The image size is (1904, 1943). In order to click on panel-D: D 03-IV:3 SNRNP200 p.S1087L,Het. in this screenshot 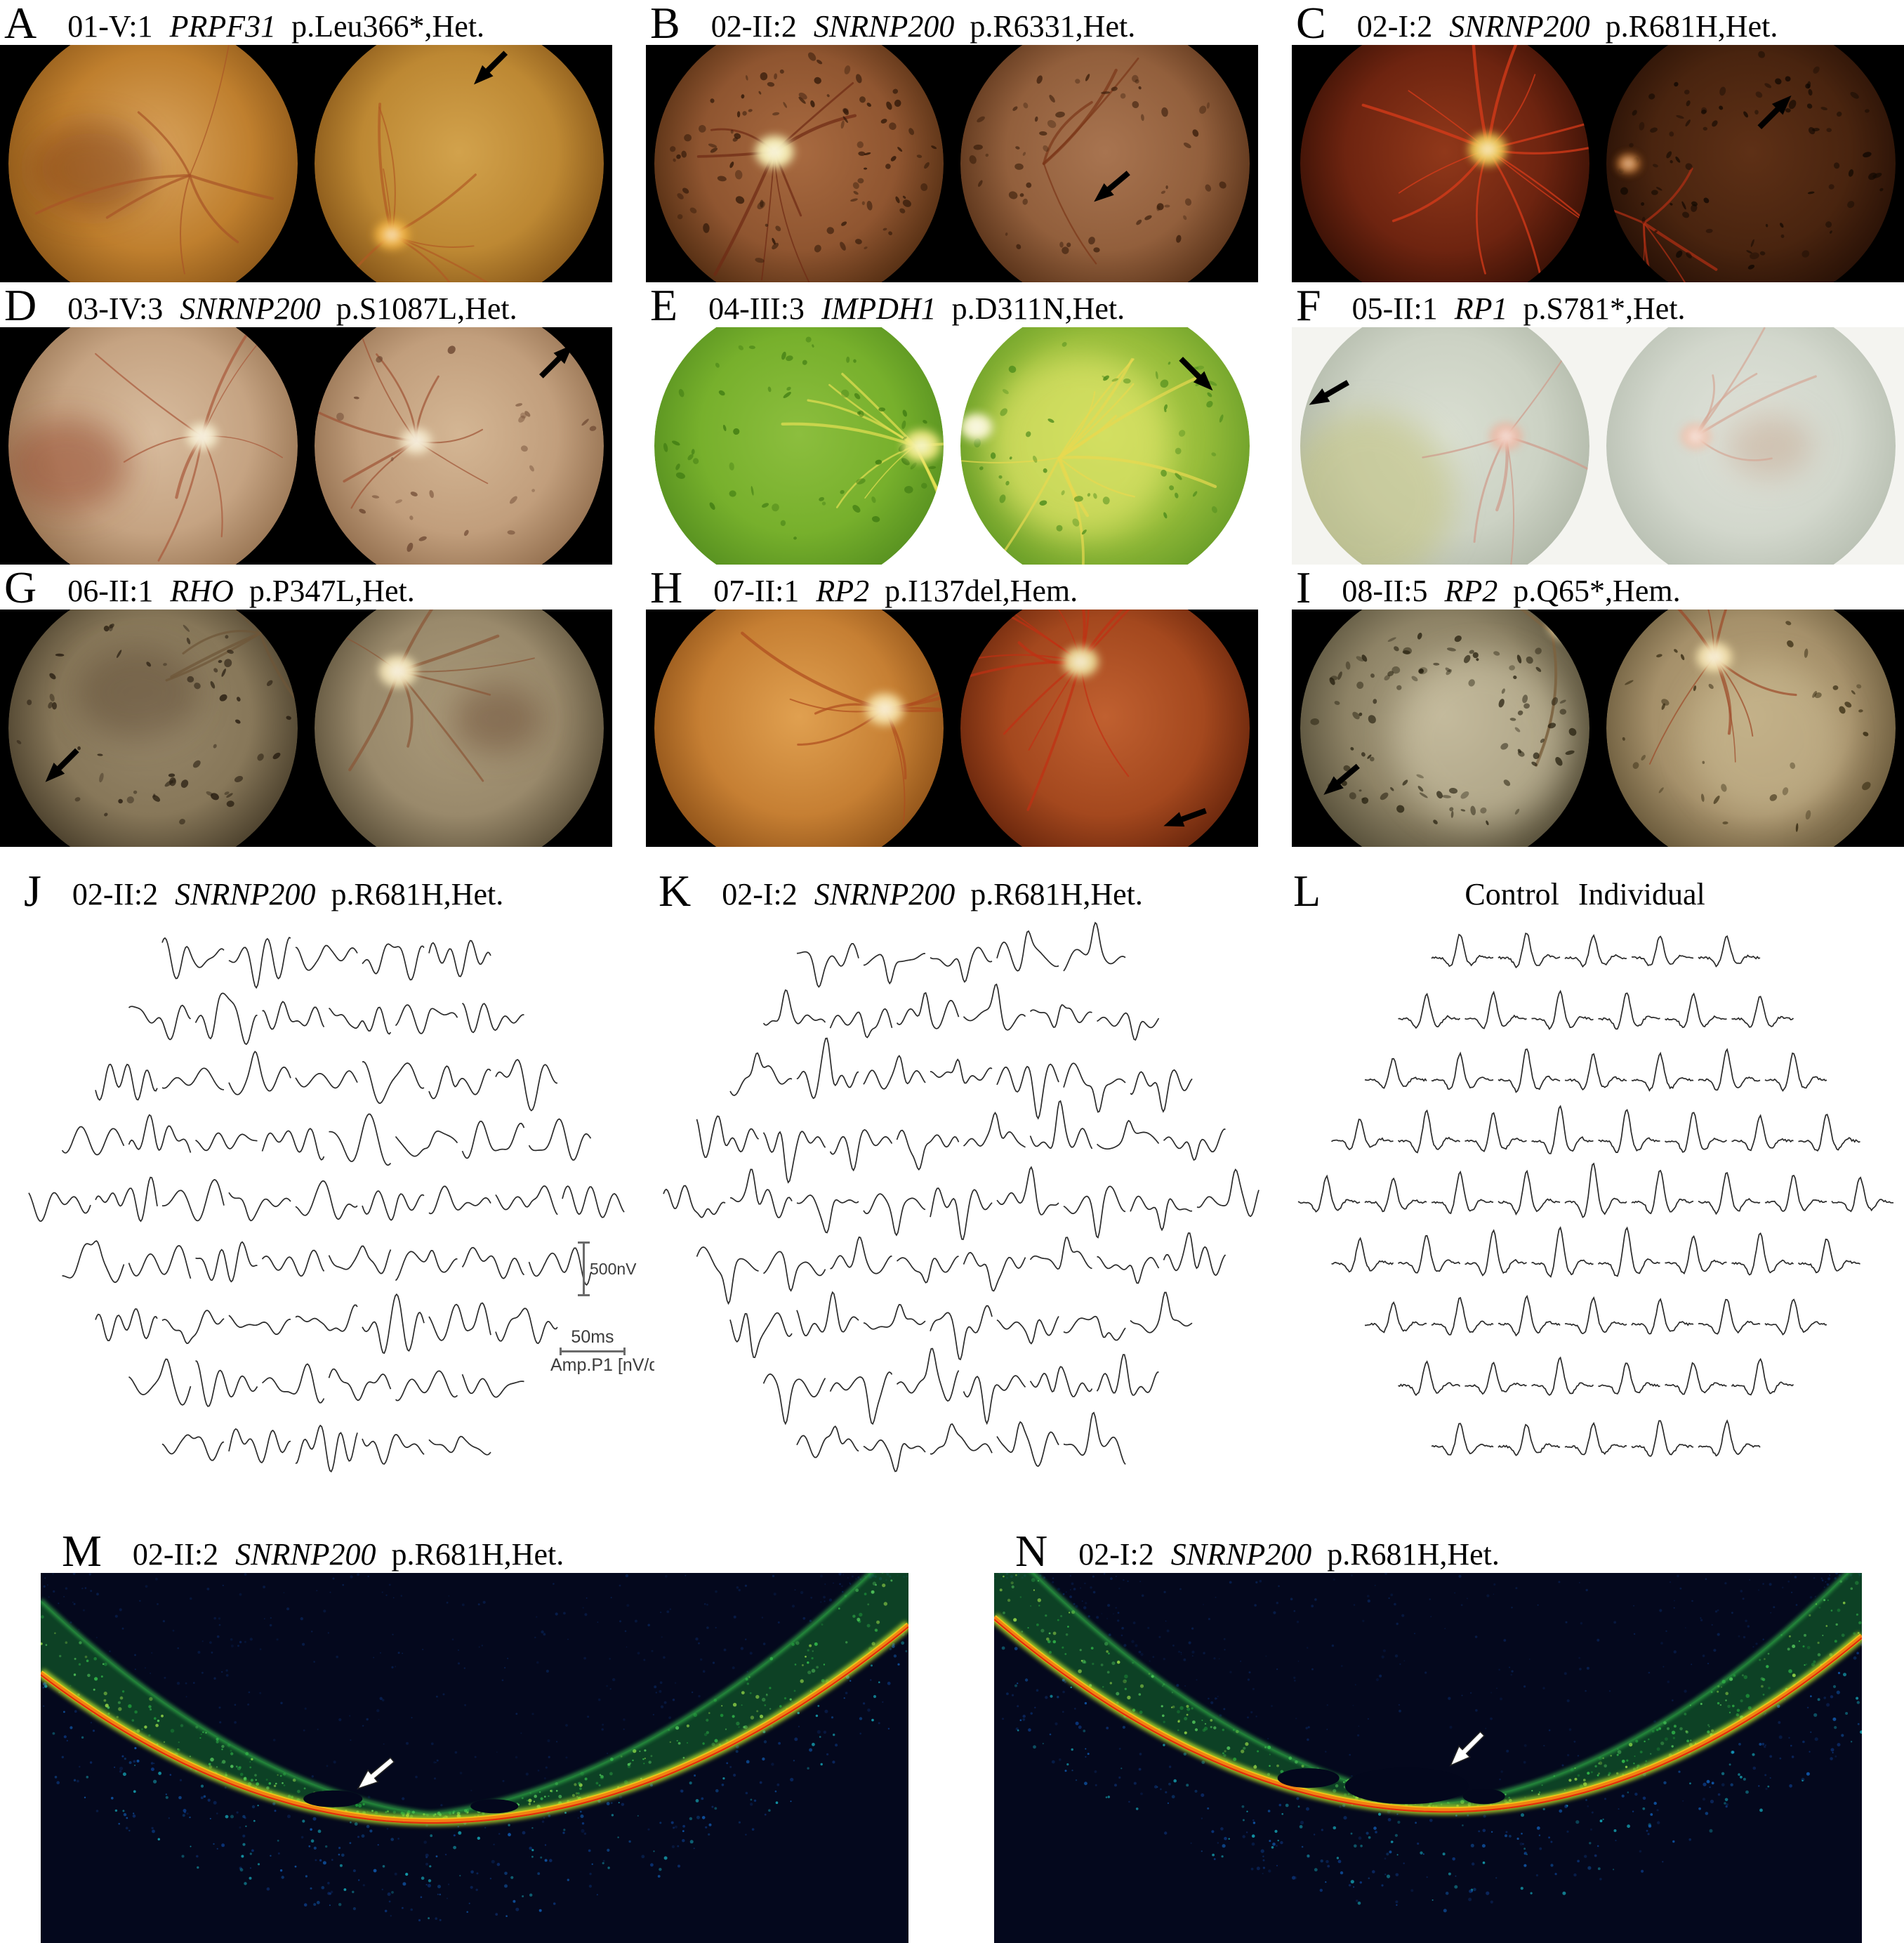, I will do `click(306, 423)`.